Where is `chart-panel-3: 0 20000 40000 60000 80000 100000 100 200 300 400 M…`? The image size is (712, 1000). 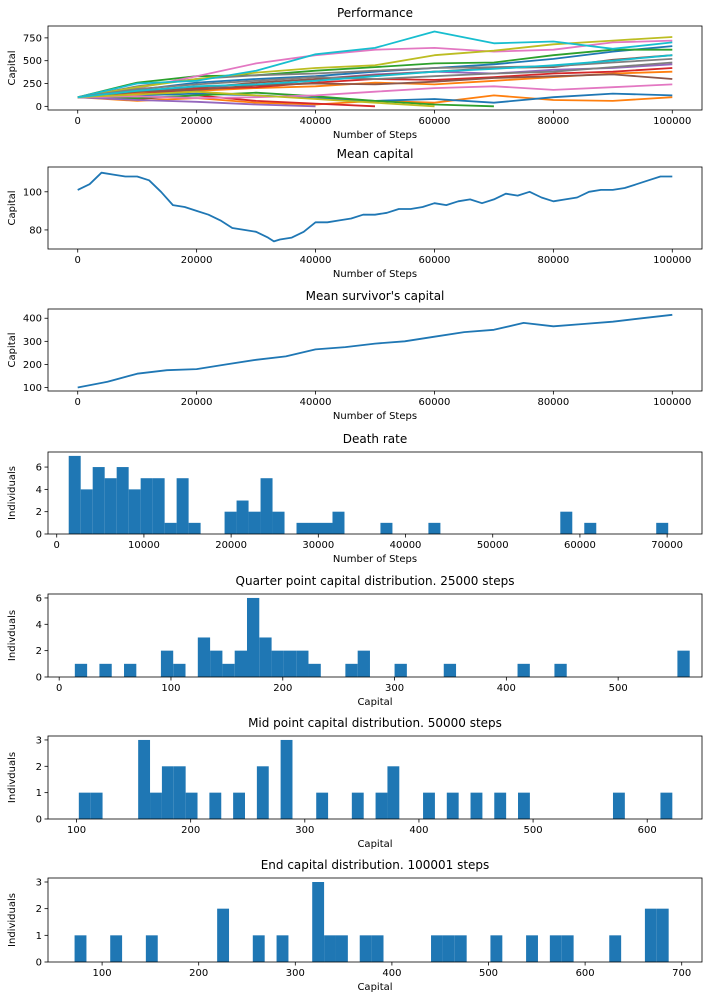 chart-panel-3: 0 20000 40000 60000 80000 100000 100 200 300 400 M… is located at coordinates (355, 355).